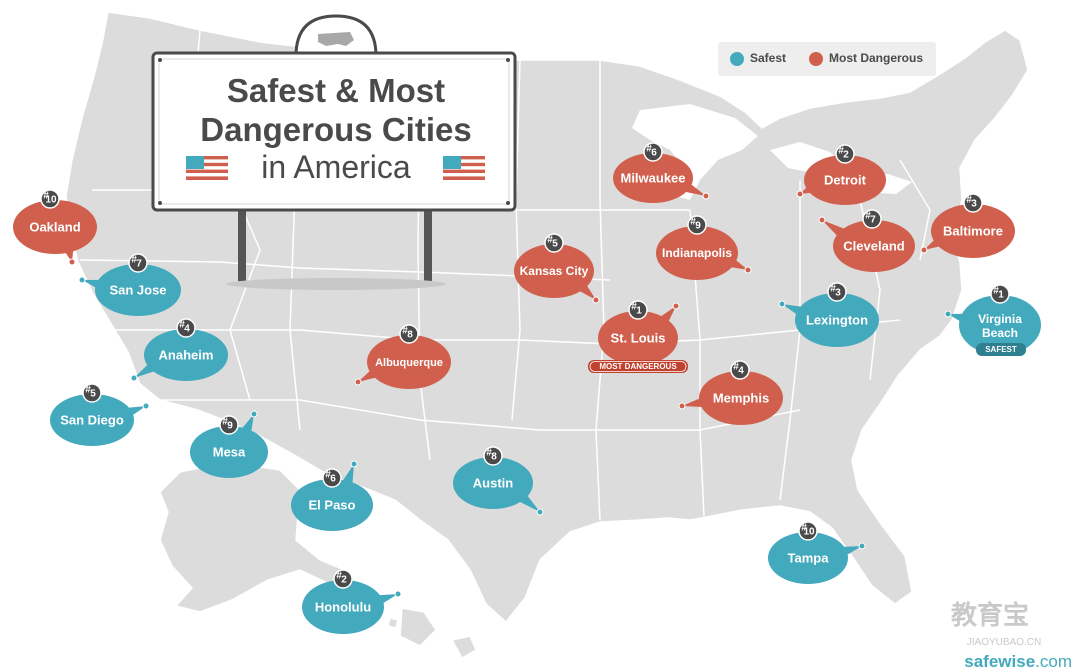  I want to click on title-line-1: Safest & Most, so click(336, 90).